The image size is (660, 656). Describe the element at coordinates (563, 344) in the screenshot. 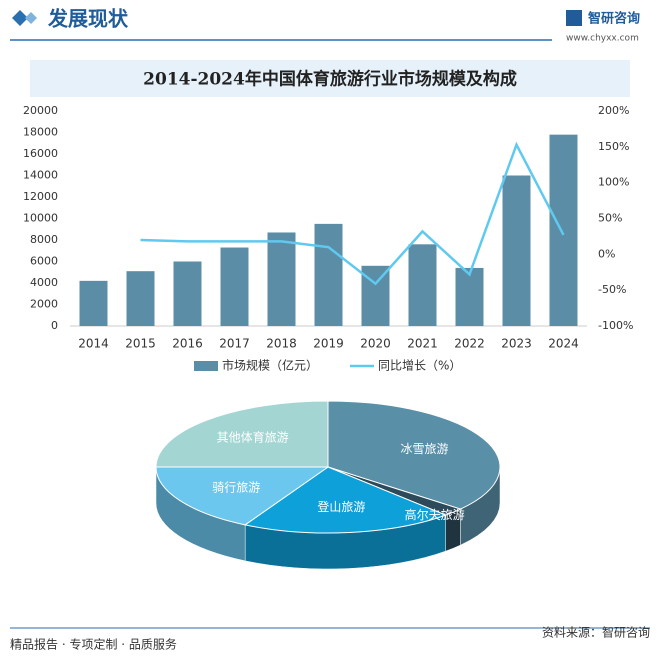

I see `x-tick-label: 2024` at that location.